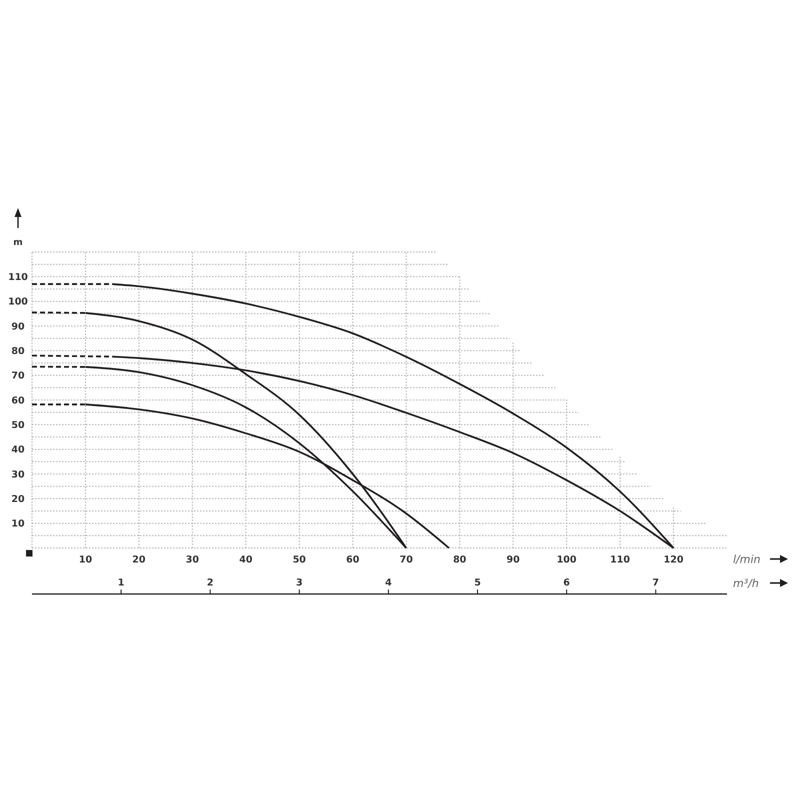 The height and width of the screenshot is (800, 800). Describe the element at coordinates (85, 560) in the screenshot. I see `x-tick-label: 10` at that location.